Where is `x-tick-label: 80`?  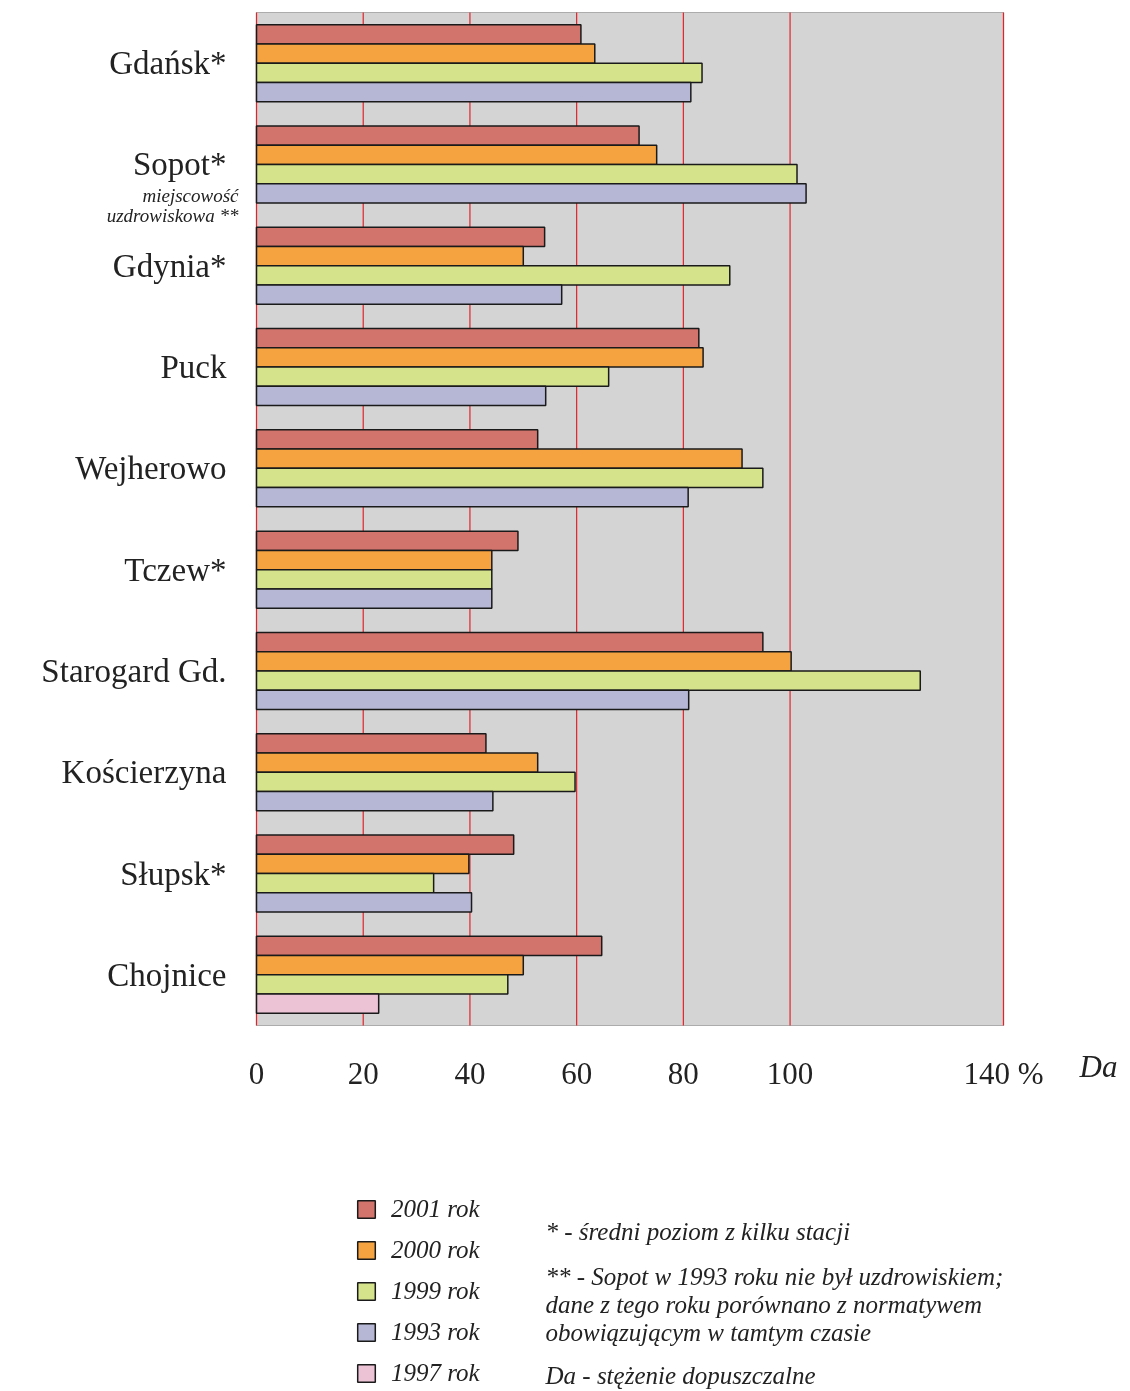 x-tick-label: 80 is located at coordinates (683, 1073).